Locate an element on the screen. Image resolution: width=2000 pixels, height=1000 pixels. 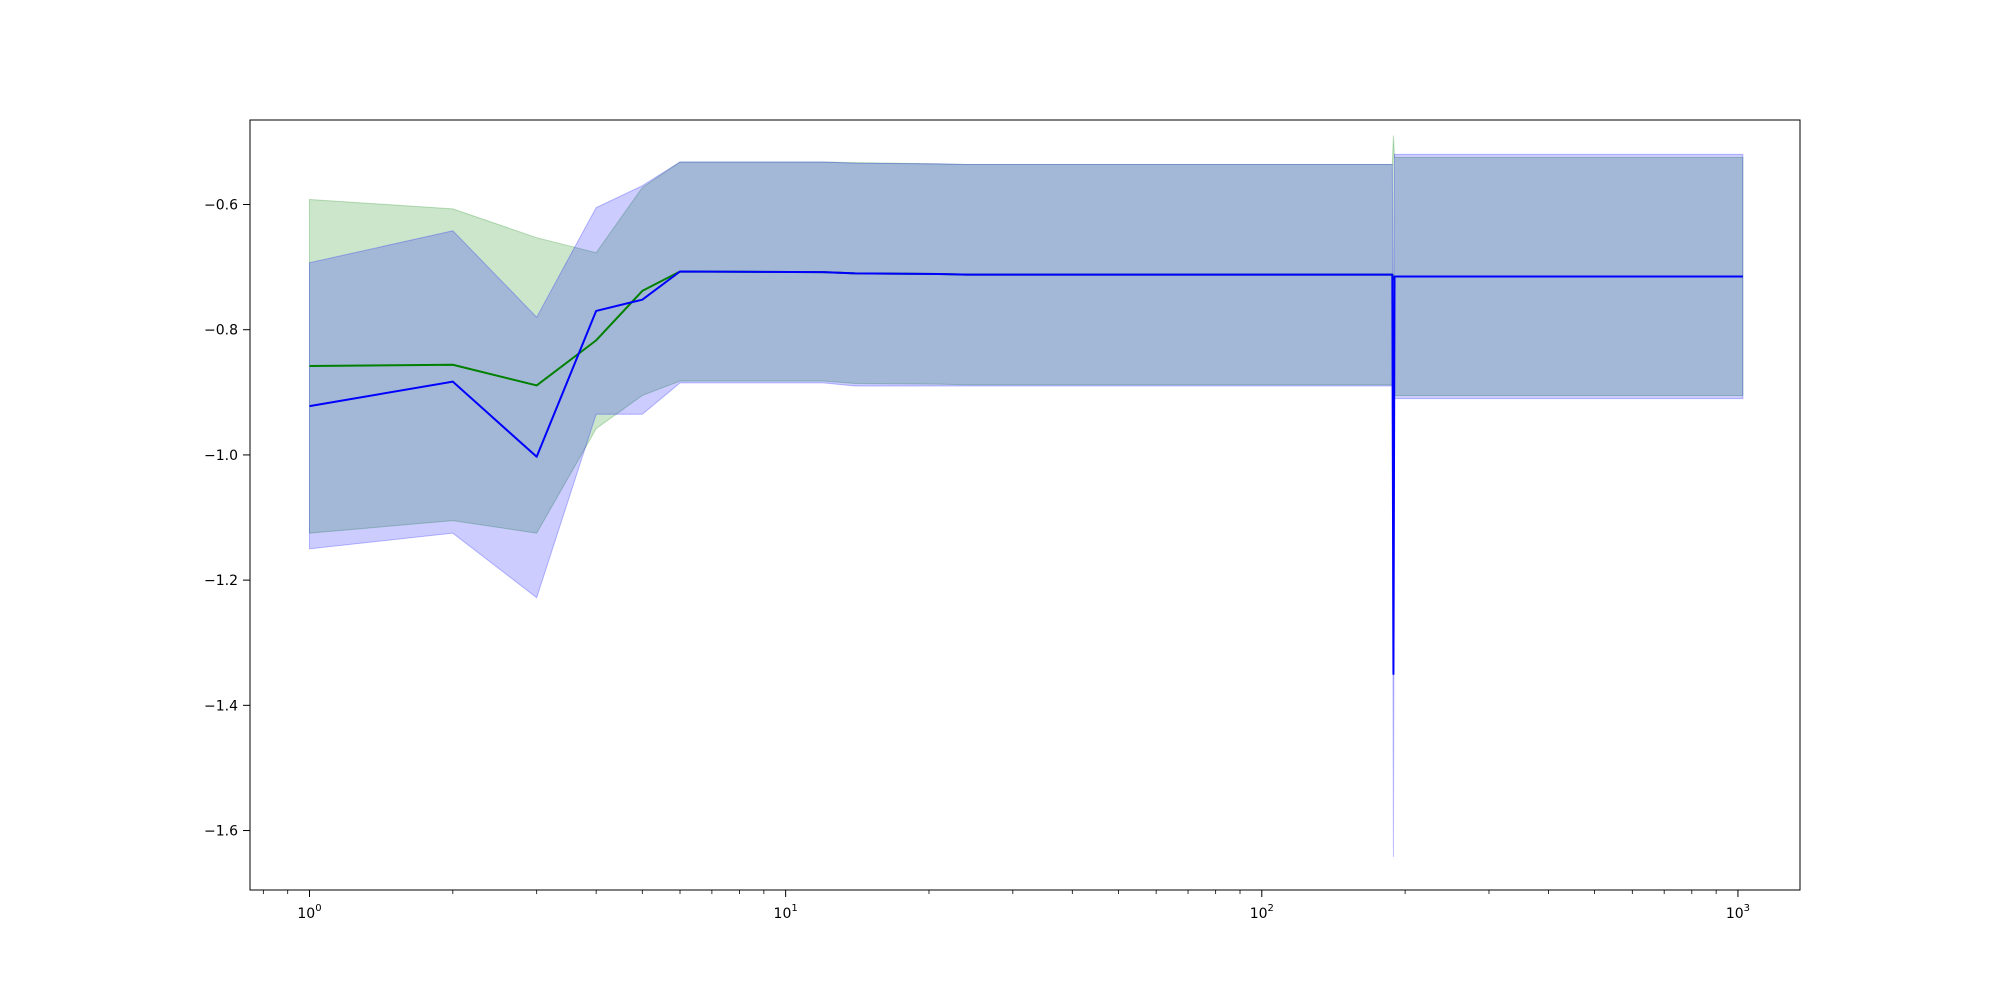
x-tick-exponent-1: 1 is located at coordinates (794, 908).